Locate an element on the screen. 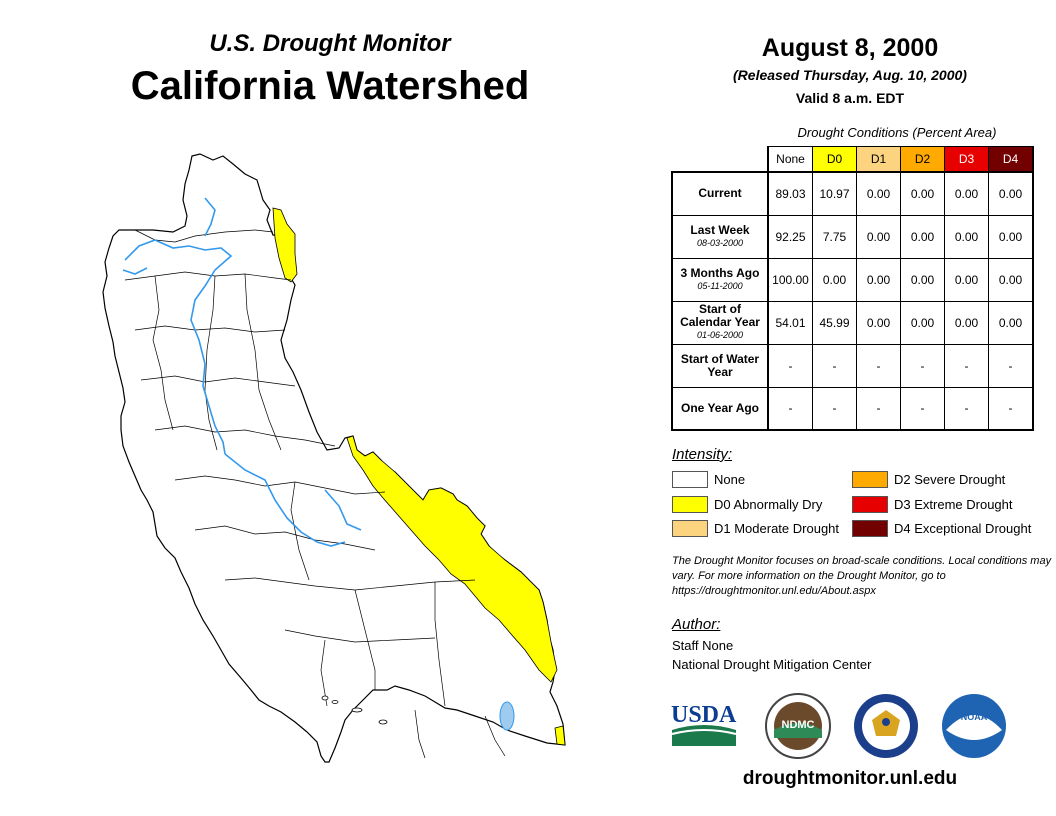 This screenshot has height=816, width=1056. col-header: D2 is located at coordinates (922, 159).